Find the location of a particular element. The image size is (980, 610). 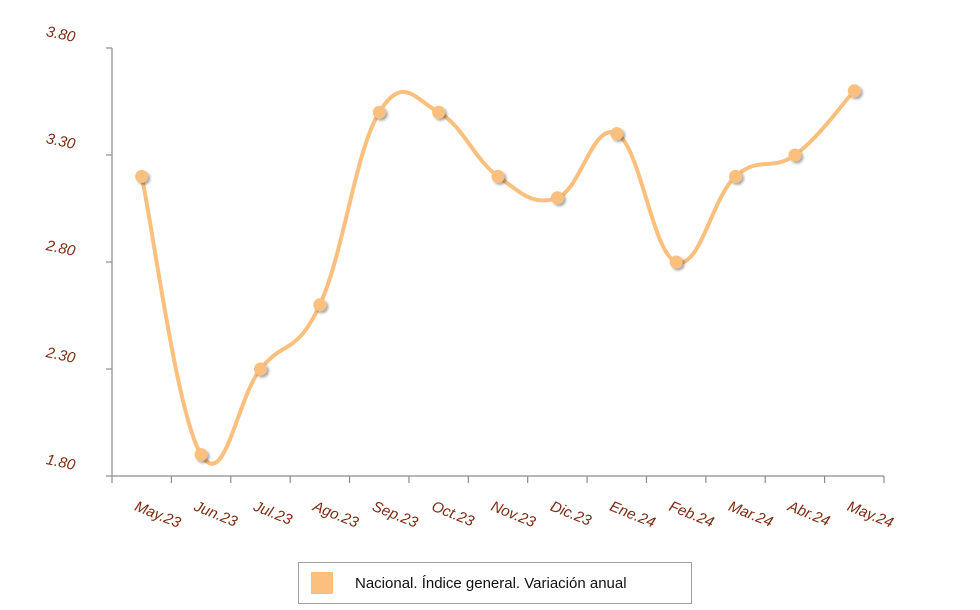

legend-swatch is located at coordinates (322, 583).